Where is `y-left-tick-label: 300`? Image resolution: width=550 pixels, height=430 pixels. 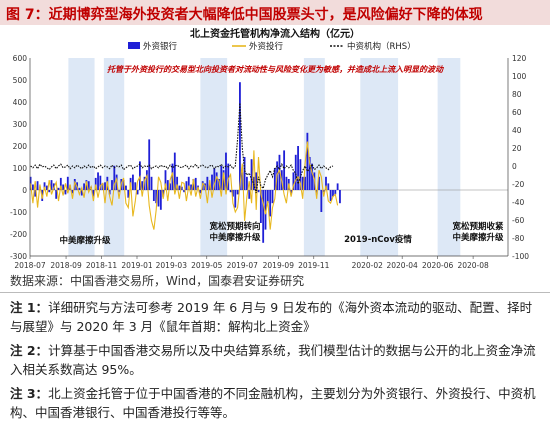 y-left-tick-label: 300 is located at coordinates (20, 124).